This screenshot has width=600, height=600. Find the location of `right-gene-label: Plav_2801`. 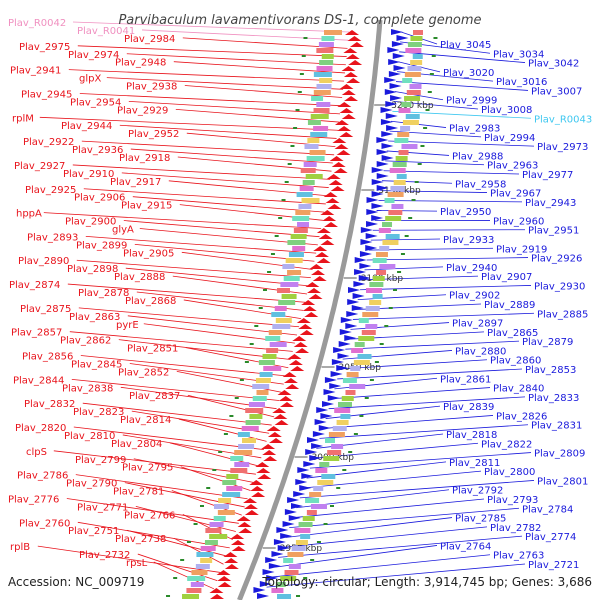

right-gene-label: Plav_2801 is located at coordinates (562, 481).